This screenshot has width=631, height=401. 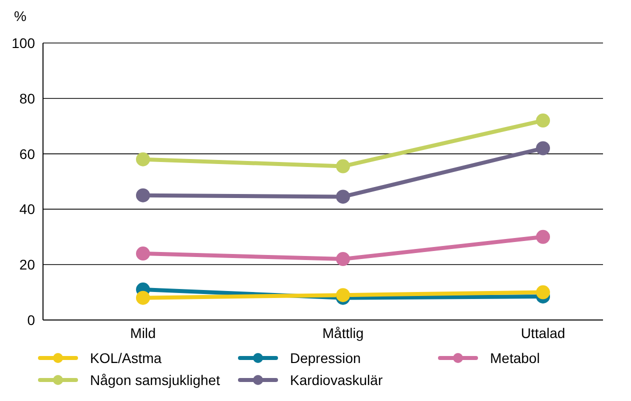 What do you see at coordinates (336, 380) in the screenshot?
I see `legend-label: Kardiovaskulär` at bounding box center [336, 380].